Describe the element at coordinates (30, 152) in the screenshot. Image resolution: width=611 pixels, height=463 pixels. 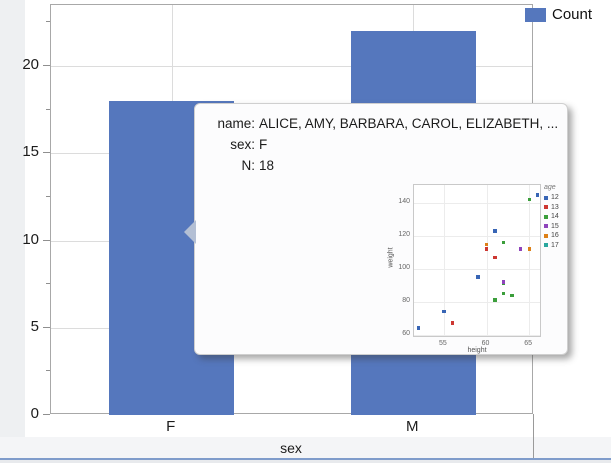
I see `y-tick-label: 15` at that location.